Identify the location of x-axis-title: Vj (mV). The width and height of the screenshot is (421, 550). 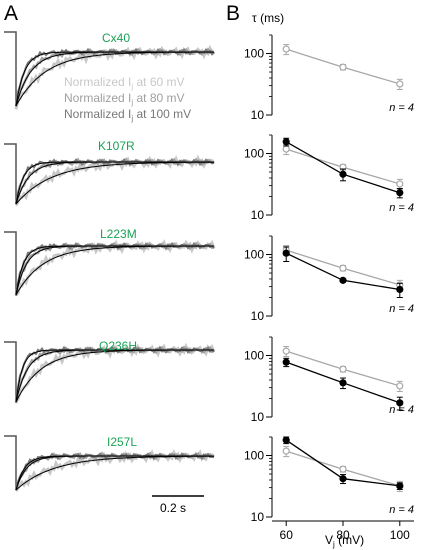
(344, 541).